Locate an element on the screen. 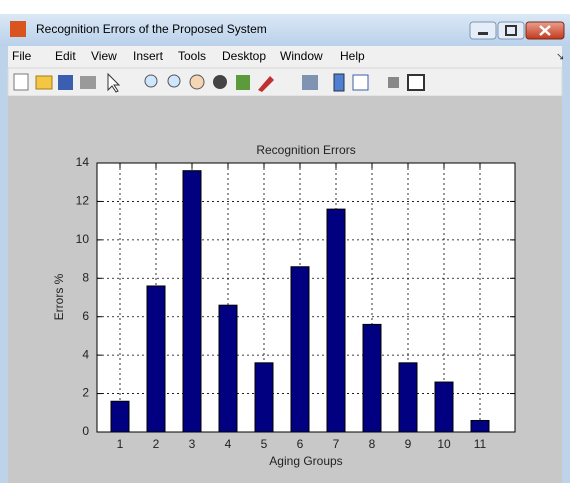 This screenshot has height=488, width=570. open-icon is located at coordinates (44, 82).